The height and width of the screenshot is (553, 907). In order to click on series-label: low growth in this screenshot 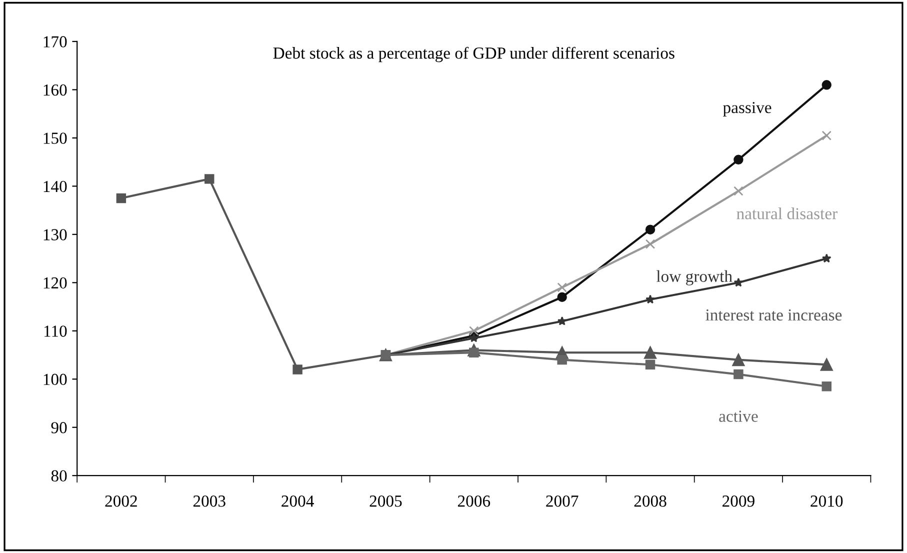, I will do `click(694, 278)`.